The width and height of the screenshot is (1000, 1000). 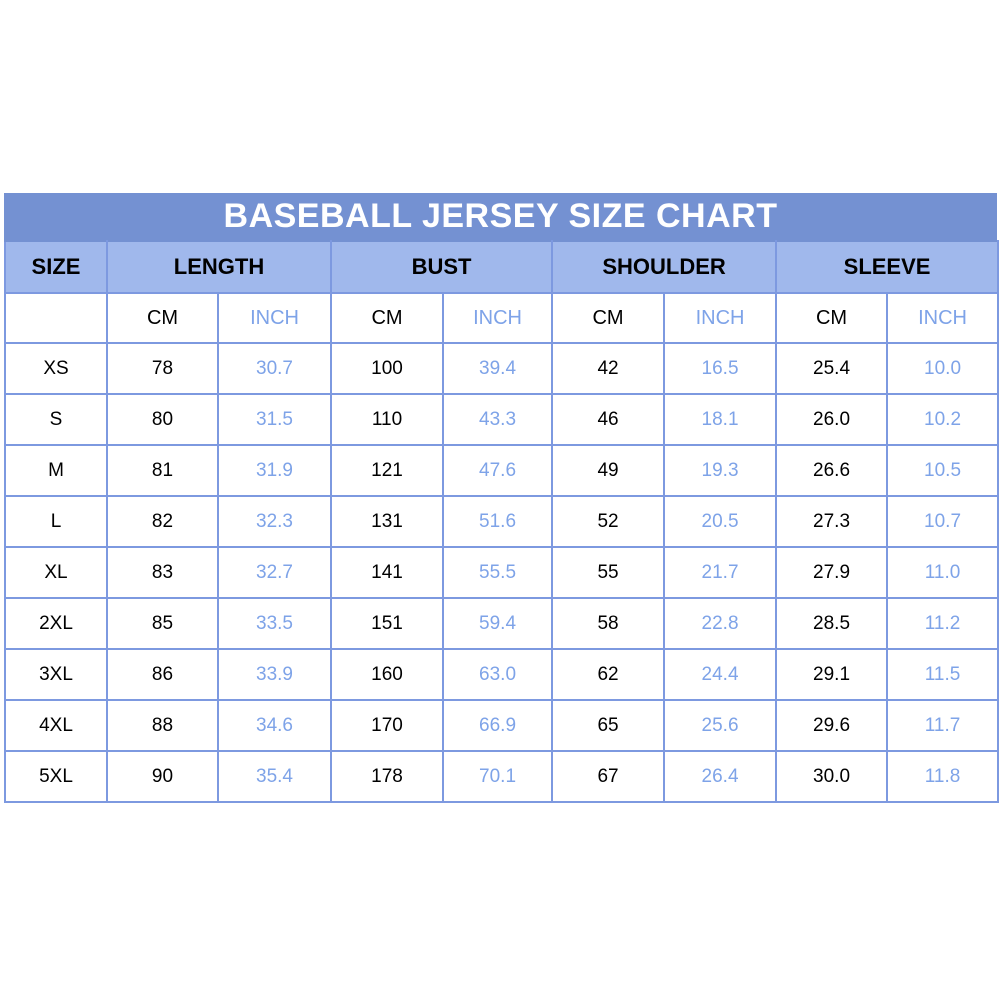 I want to click on inch-value-cell: 55.5, so click(x=498, y=572).